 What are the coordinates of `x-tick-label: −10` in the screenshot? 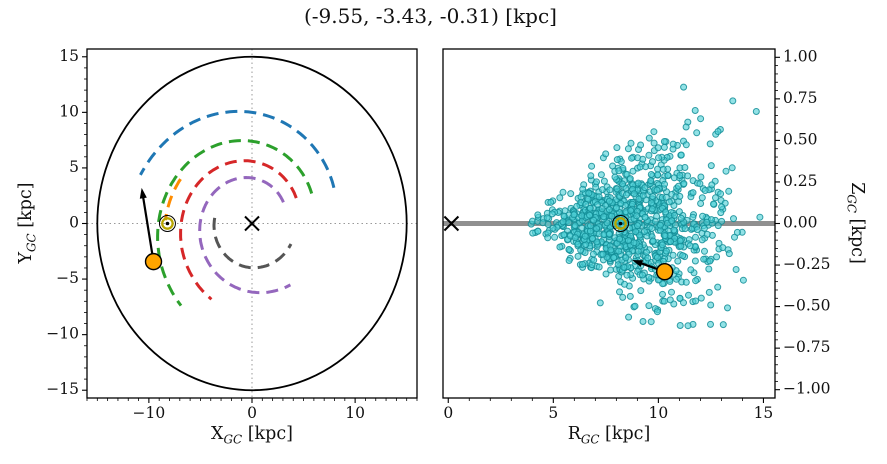 It's located at (149, 413).